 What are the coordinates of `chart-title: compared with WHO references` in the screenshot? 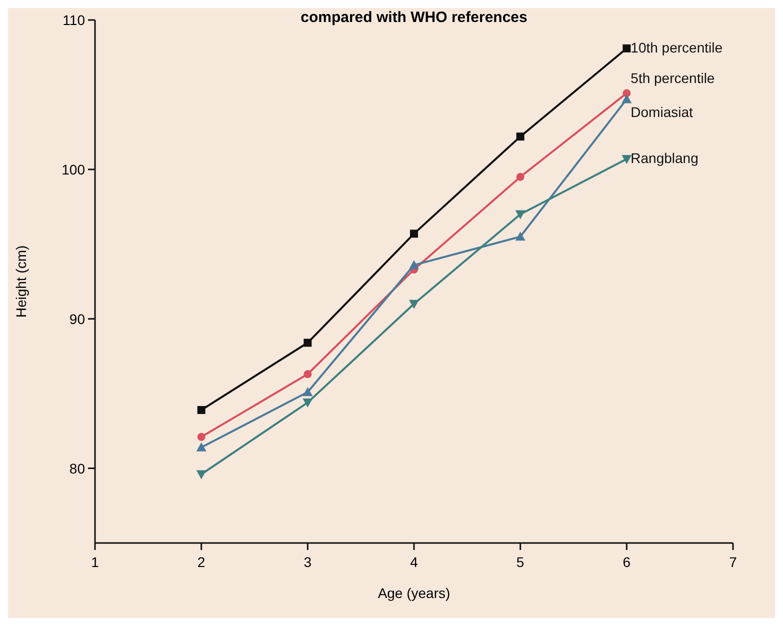 It's located at (414, 17).